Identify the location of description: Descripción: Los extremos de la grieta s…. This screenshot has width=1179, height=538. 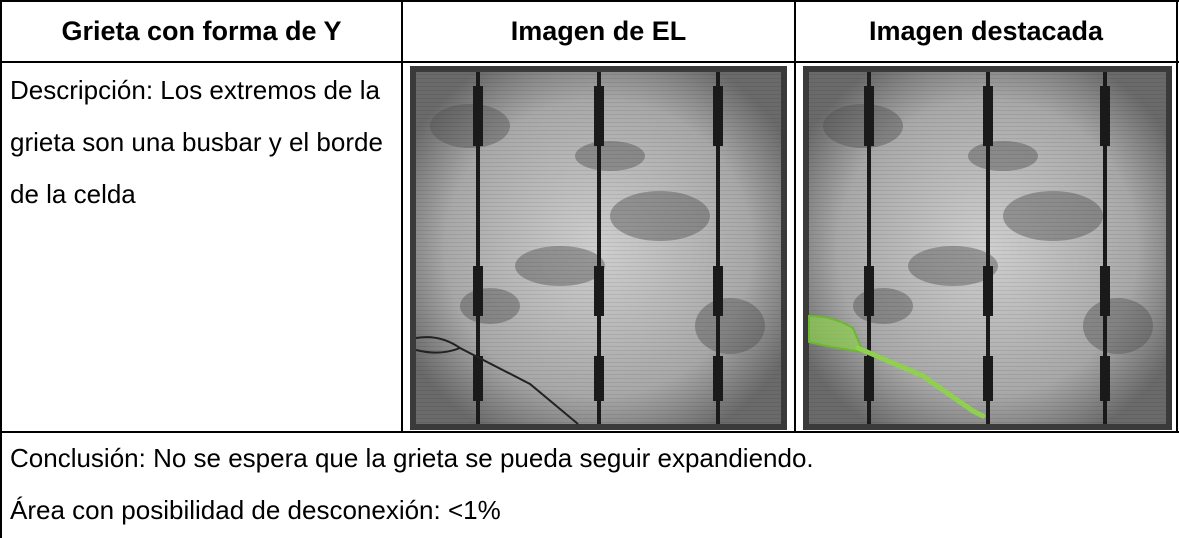
(196, 142).